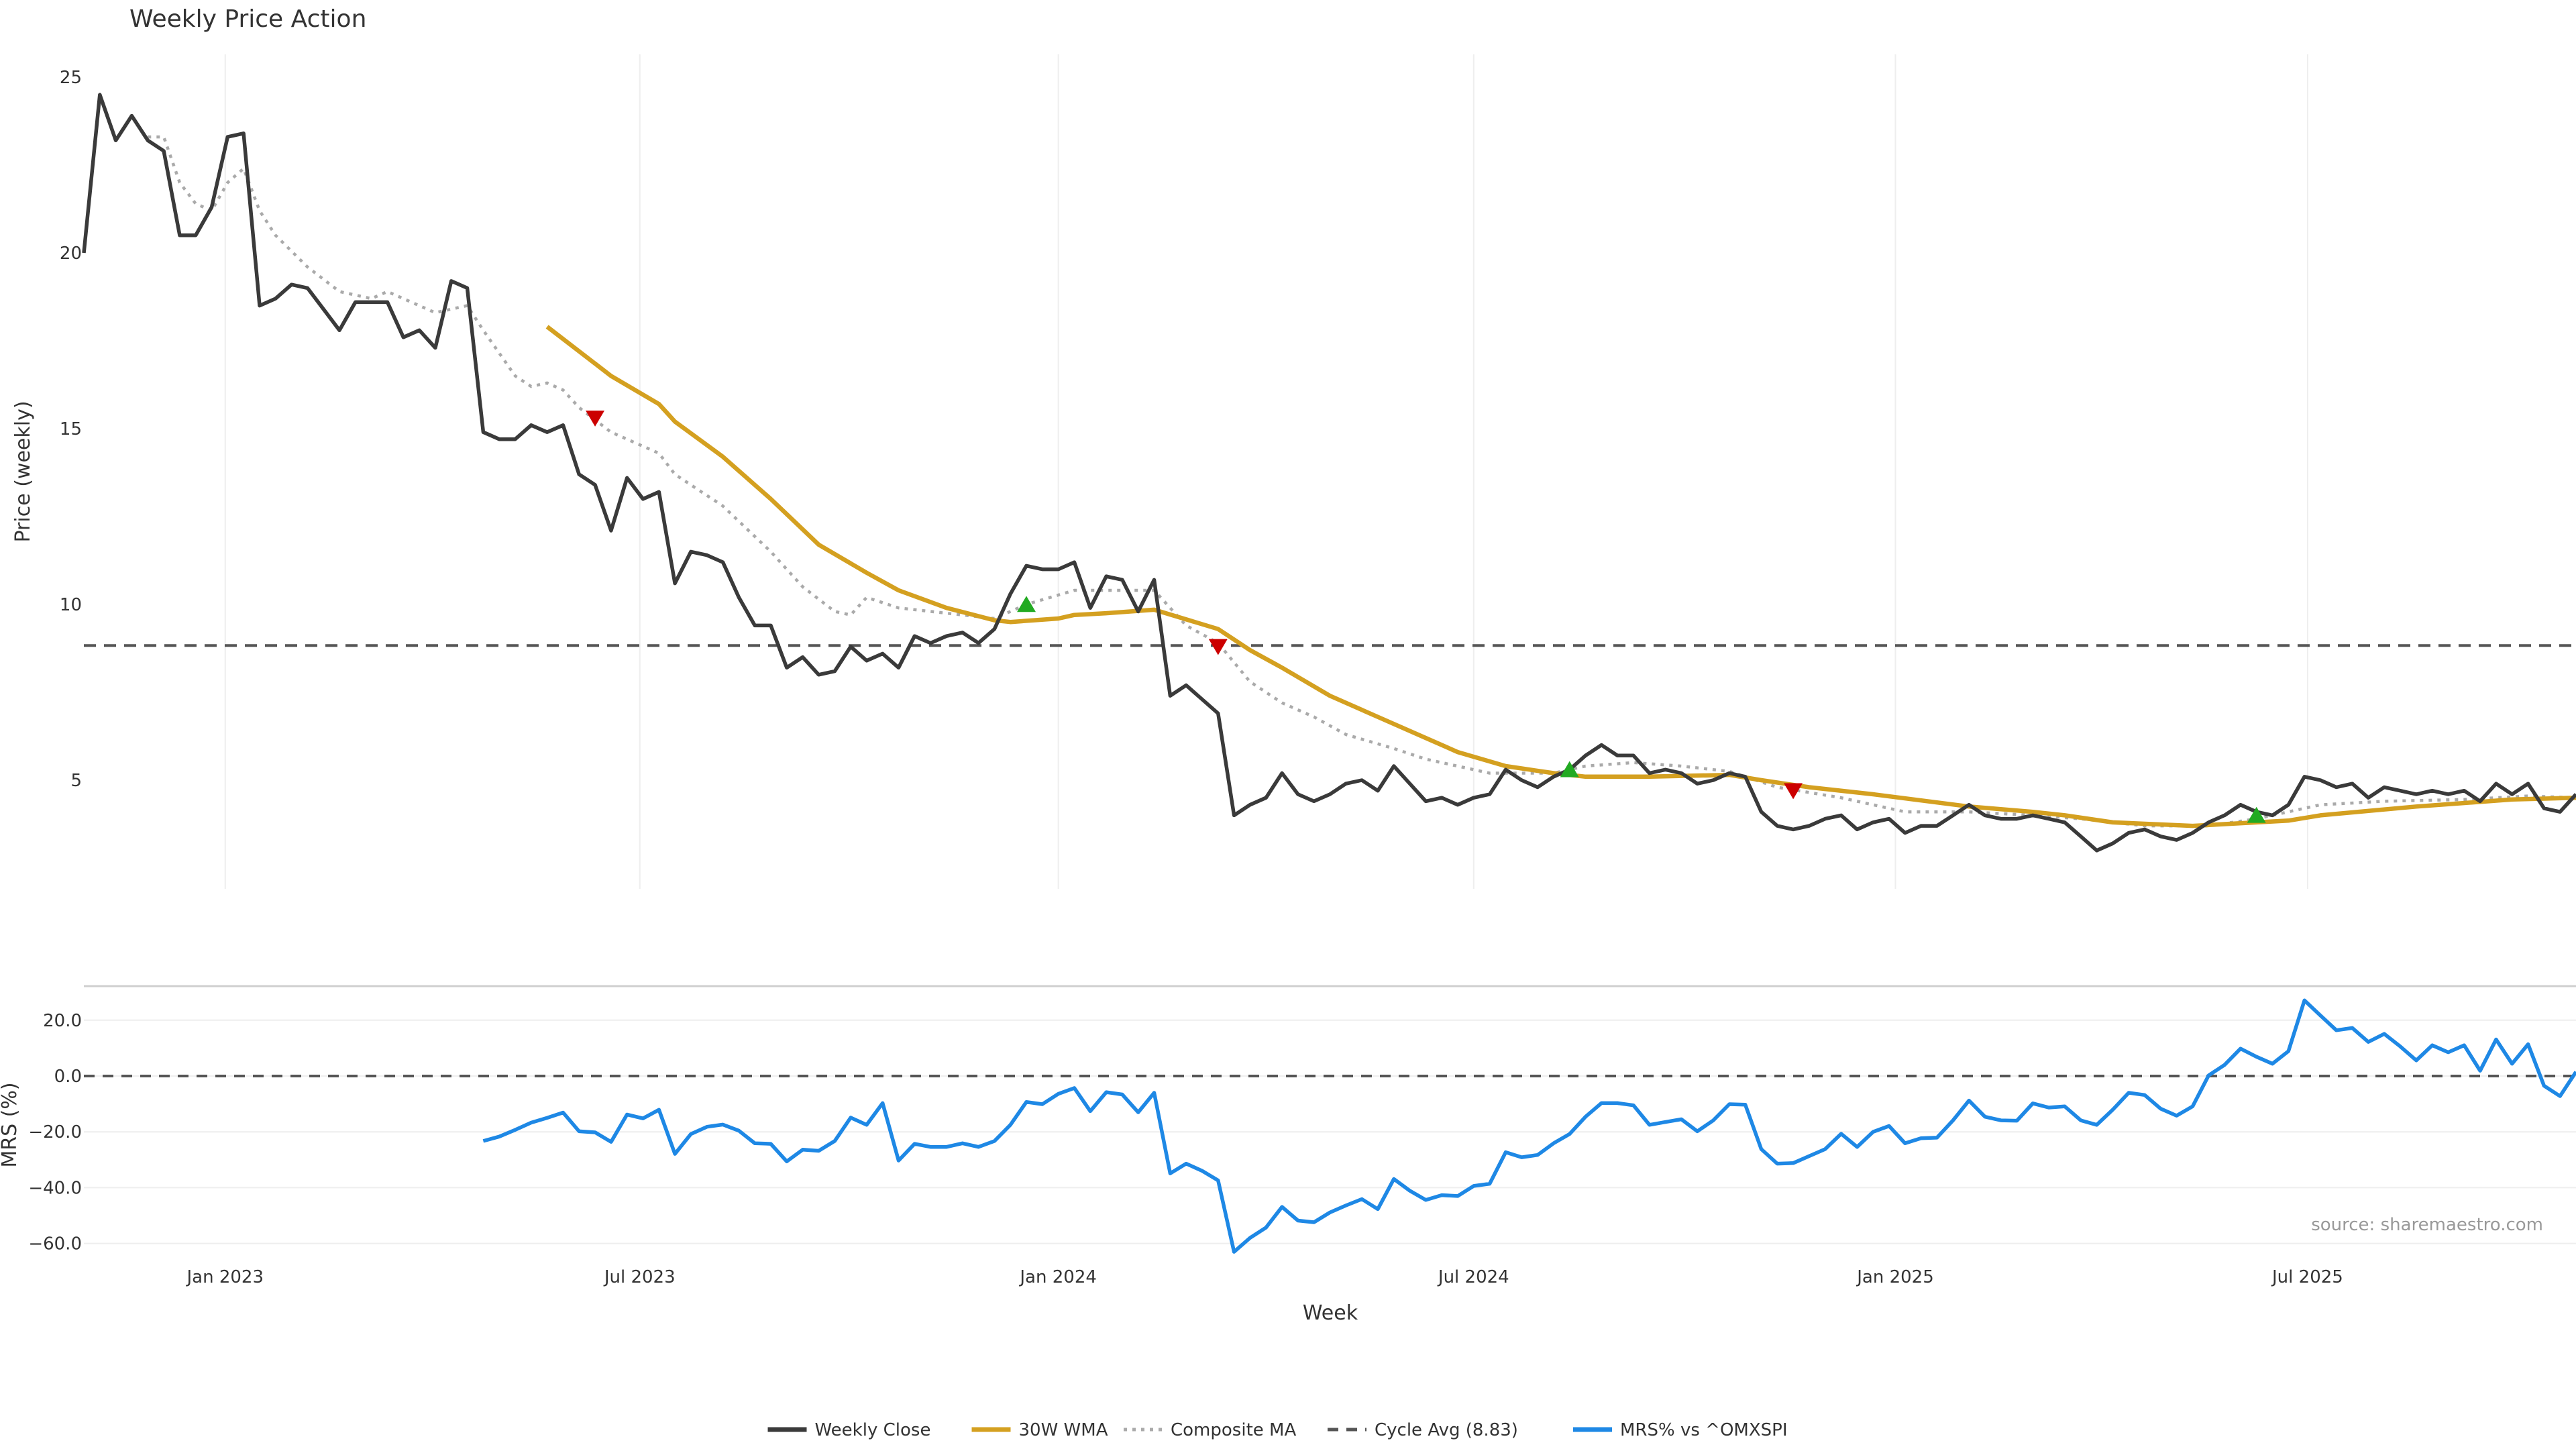  I want to click on legend-label: MRS% vs ^OMXSPI, so click(1704, 1430).